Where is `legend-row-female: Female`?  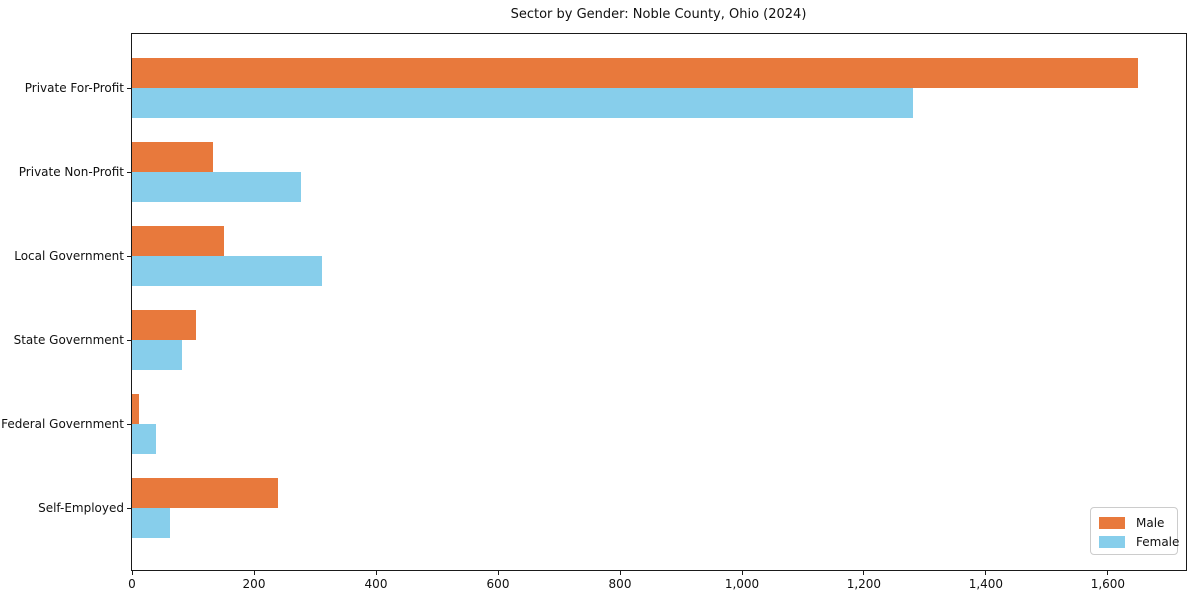 legend-row-female: Female is located at coordinates (1139, 541).